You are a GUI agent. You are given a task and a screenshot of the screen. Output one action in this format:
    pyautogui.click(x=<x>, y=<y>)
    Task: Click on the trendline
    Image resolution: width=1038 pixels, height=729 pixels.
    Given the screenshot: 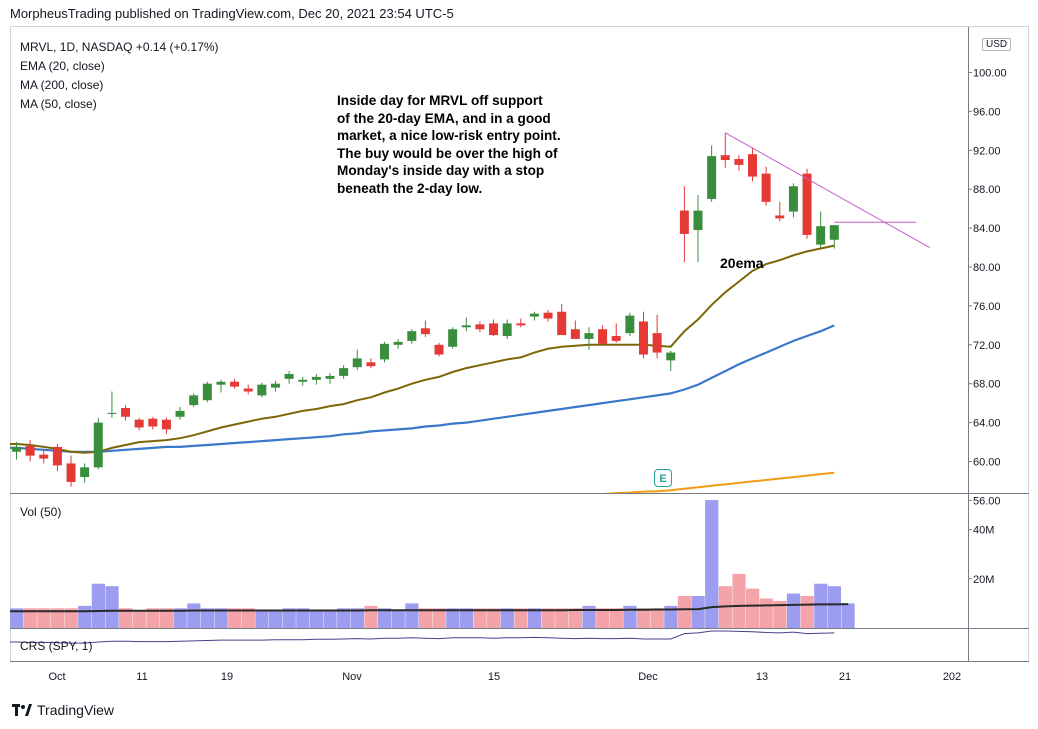 What is the action you would take?
    pyautogui.click(x=827, y=190)
    